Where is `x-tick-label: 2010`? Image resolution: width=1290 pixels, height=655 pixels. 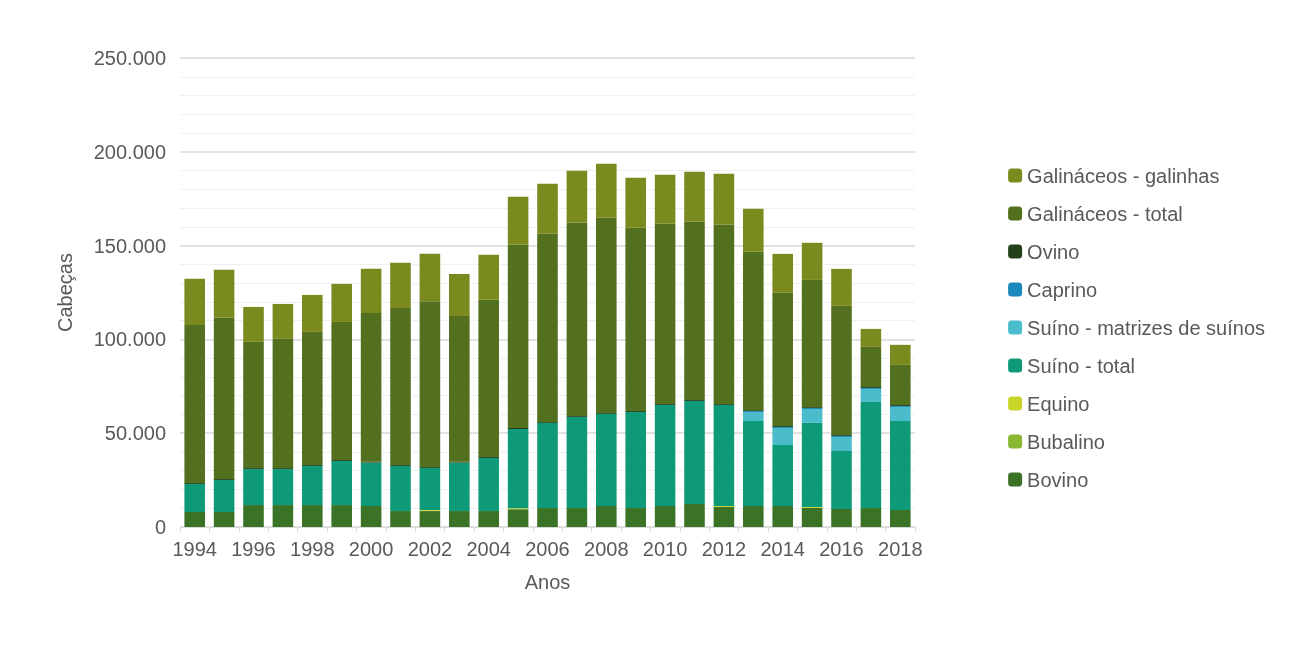 x-tick-label: 2010 is located at coordinates (665, 549).